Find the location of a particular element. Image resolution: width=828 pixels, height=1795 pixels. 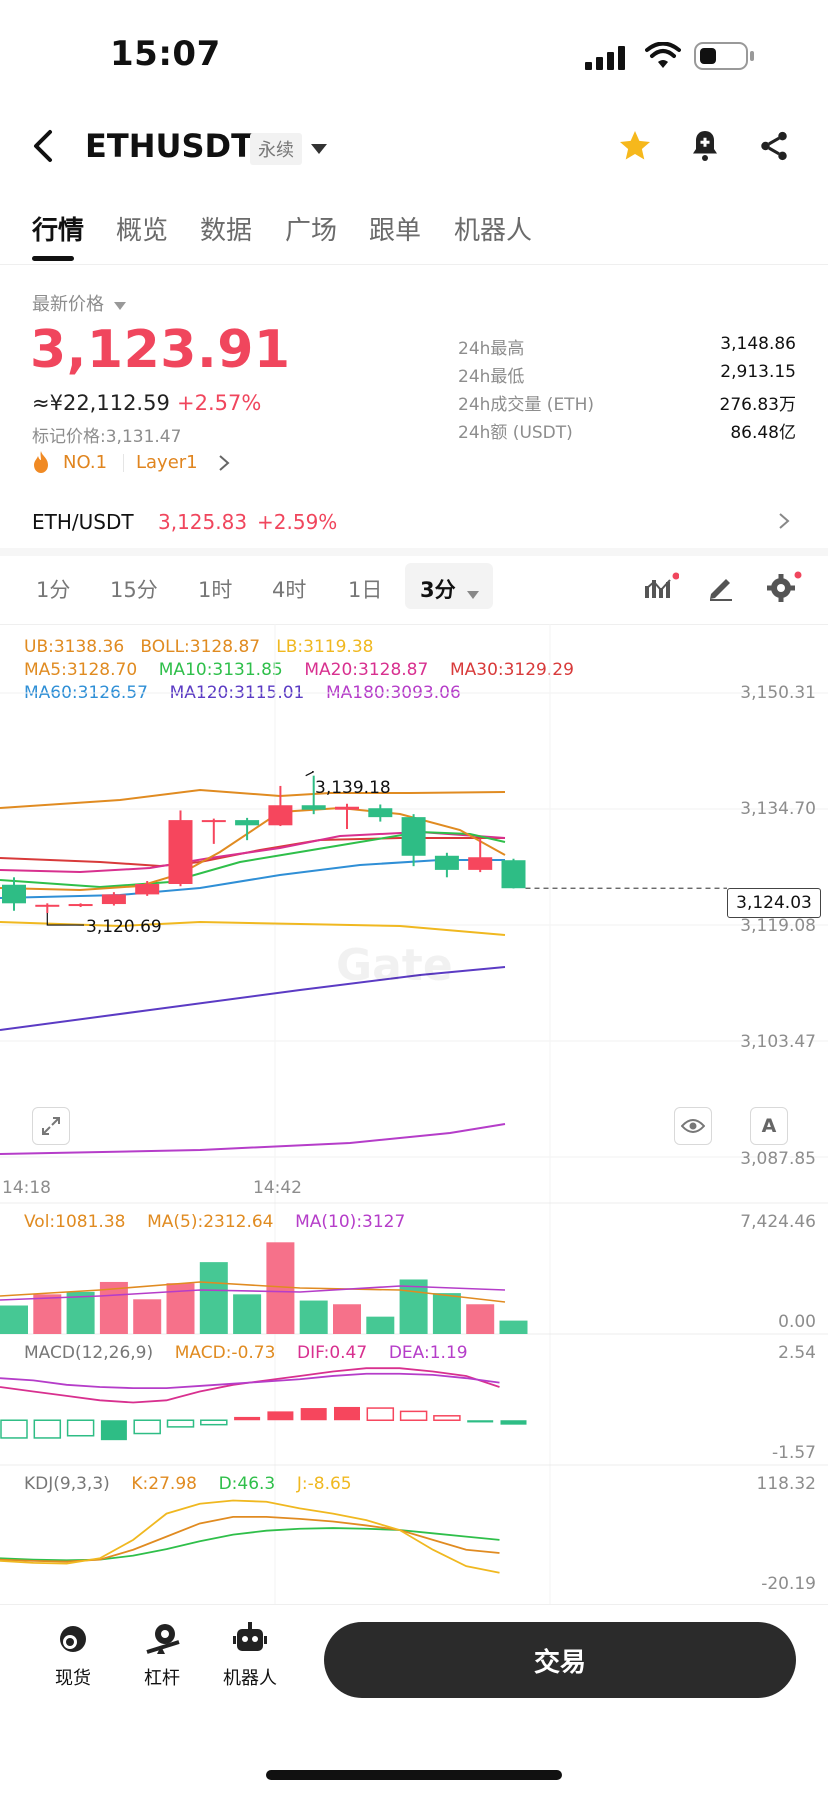

indicator-icon is located at coordinates (662, 589).